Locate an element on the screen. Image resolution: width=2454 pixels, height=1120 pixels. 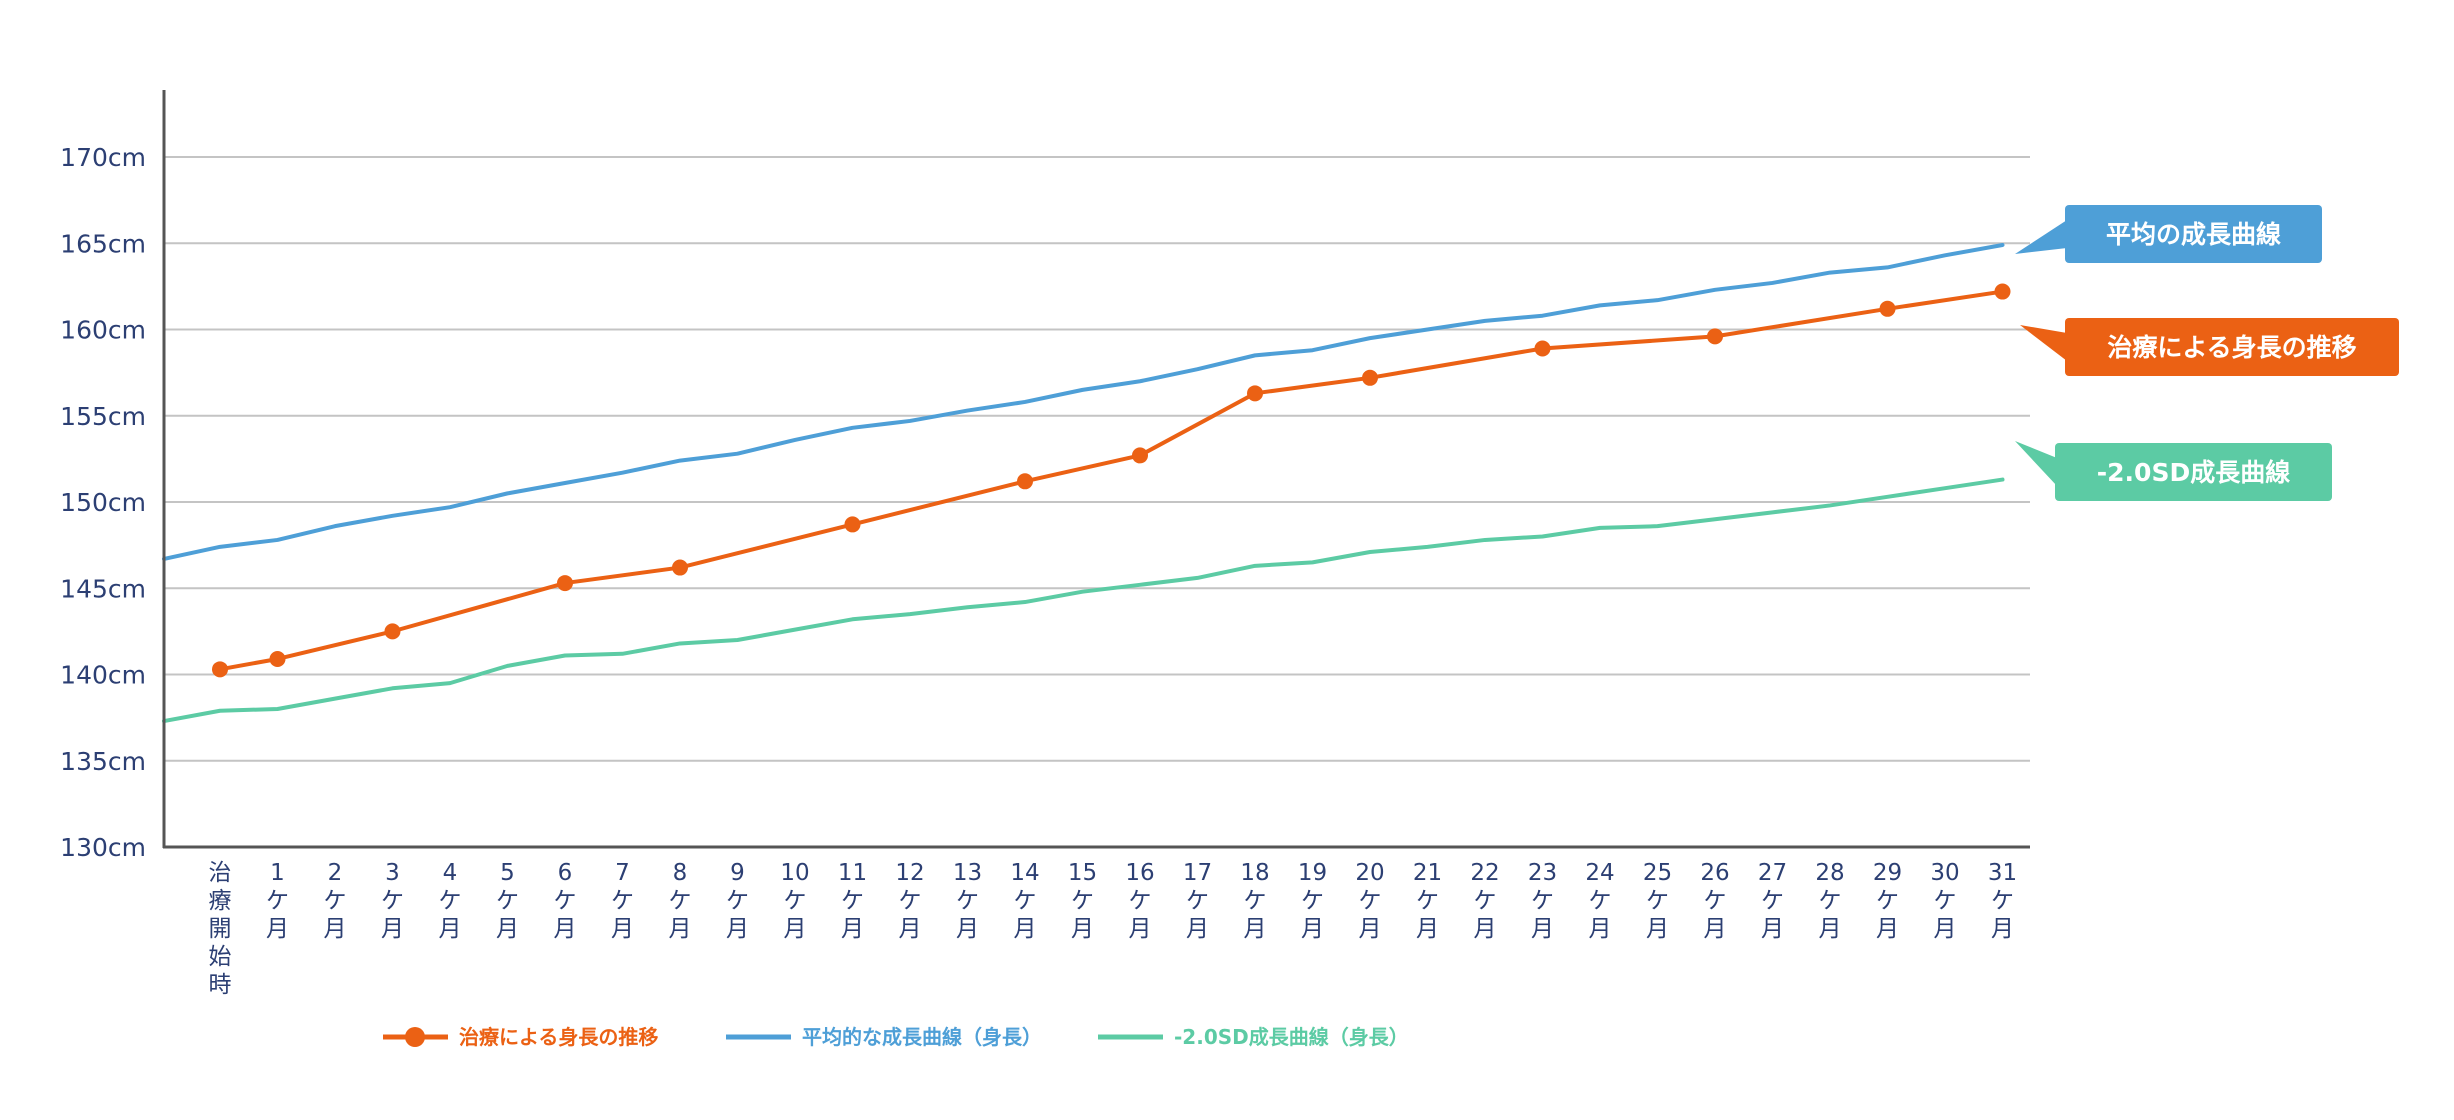
series-callout: -2.0SD成長曲線 is located at coordinates (2173, 471).